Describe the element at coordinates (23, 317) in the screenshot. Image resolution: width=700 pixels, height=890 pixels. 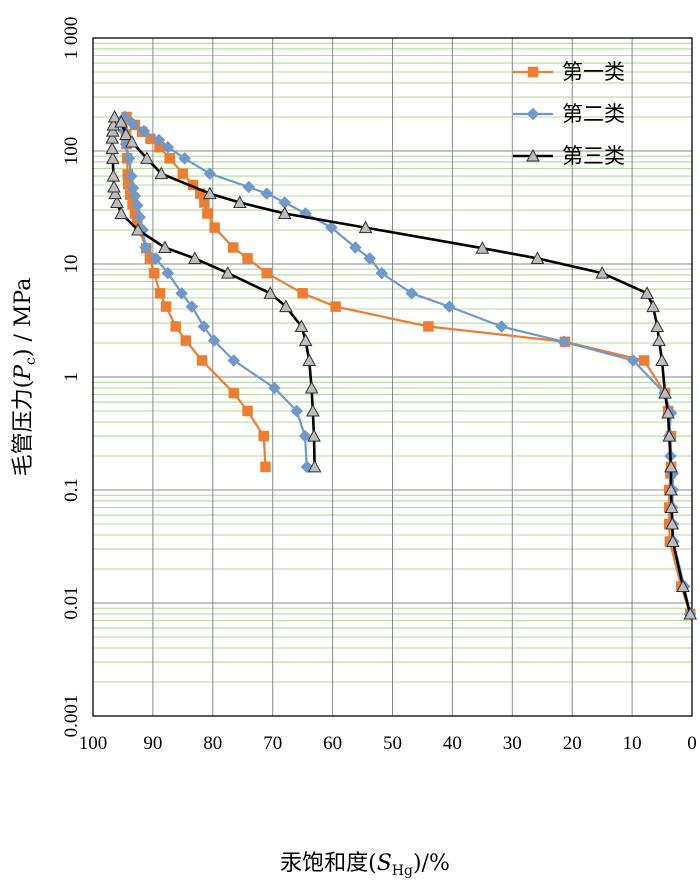
I see `y-axis-title-tail: ) / MPa` at that location.